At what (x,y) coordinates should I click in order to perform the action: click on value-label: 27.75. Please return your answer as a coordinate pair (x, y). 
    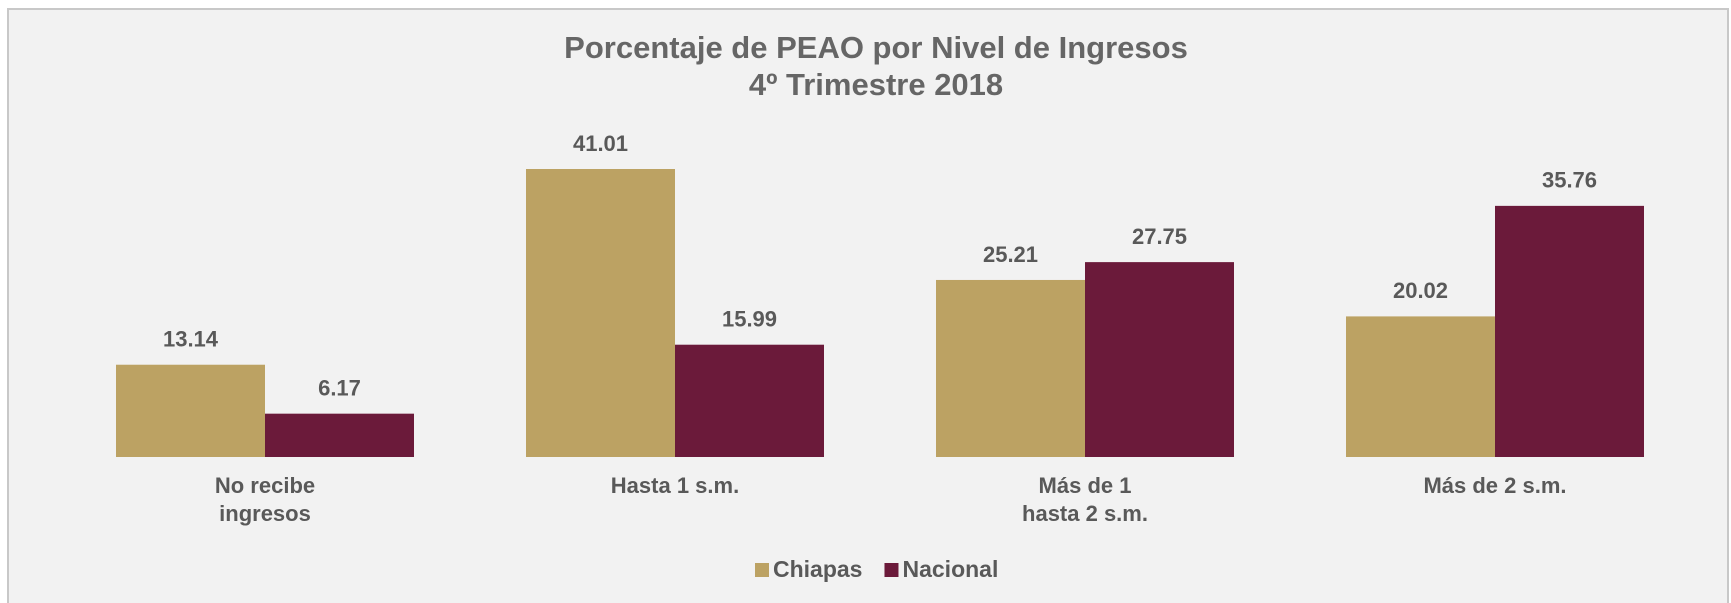
    Looking at the image, I should click on (1159, 236).